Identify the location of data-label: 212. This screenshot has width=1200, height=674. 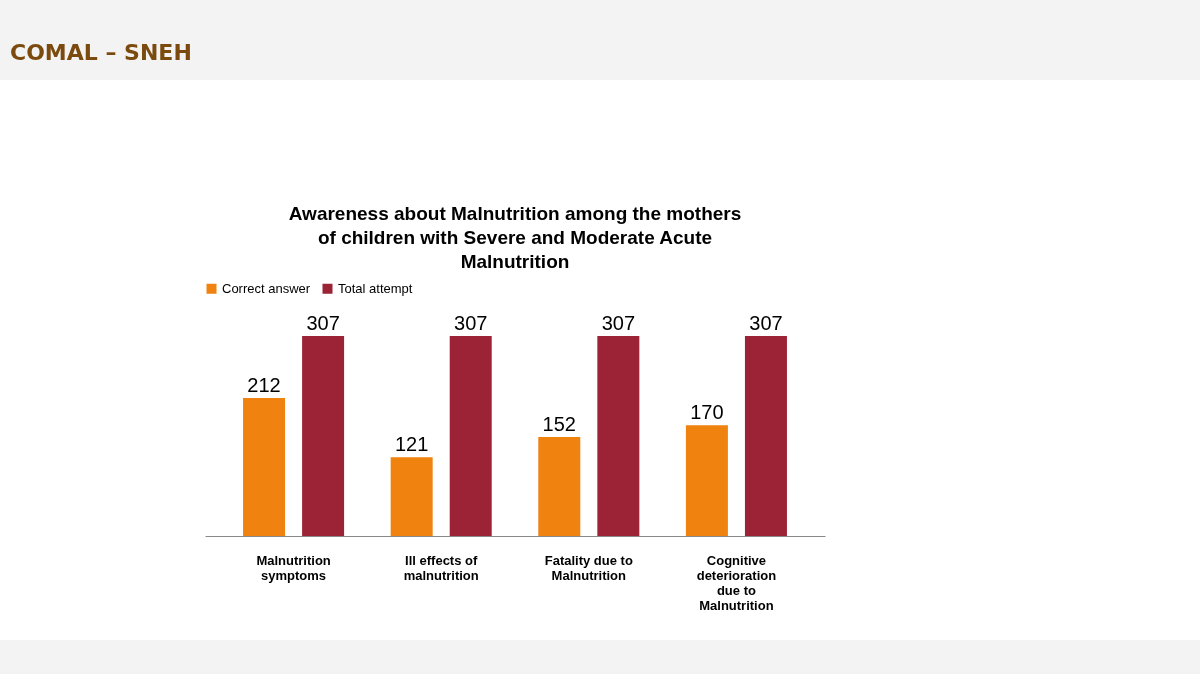
(264, 384).